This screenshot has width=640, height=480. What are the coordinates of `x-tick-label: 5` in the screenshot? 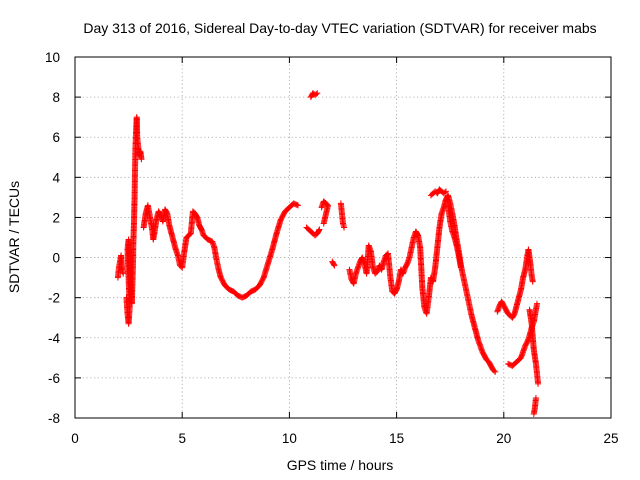 It's located at (182, 438).